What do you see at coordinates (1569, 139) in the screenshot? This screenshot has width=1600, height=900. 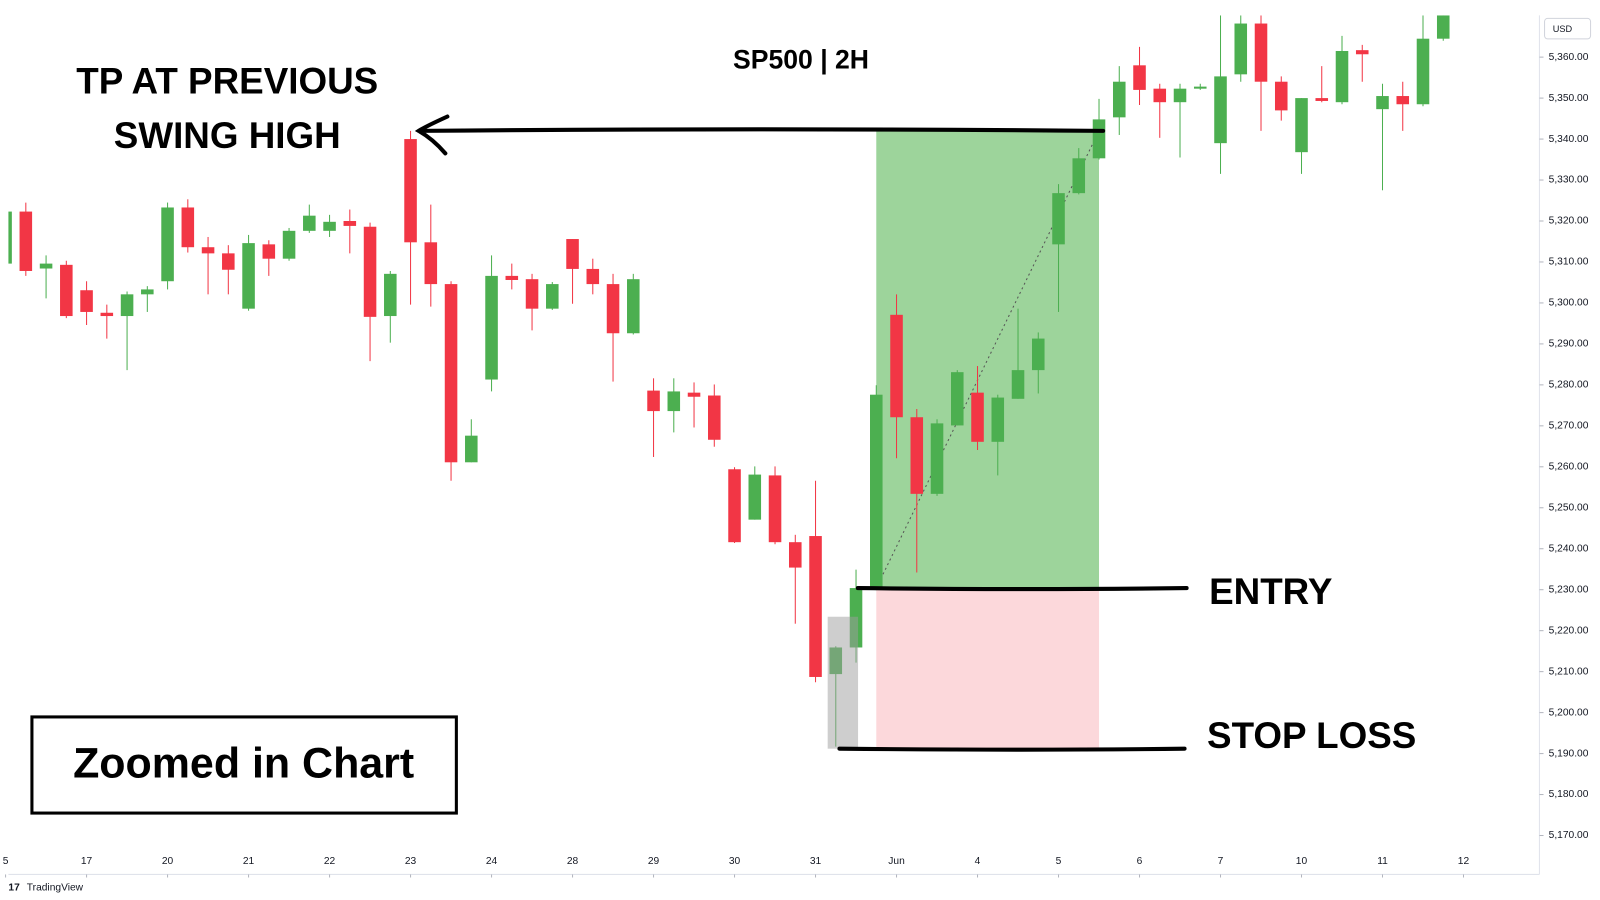 I see `y-tick-label: 5,340.00` at bounding box center [1569, 139].